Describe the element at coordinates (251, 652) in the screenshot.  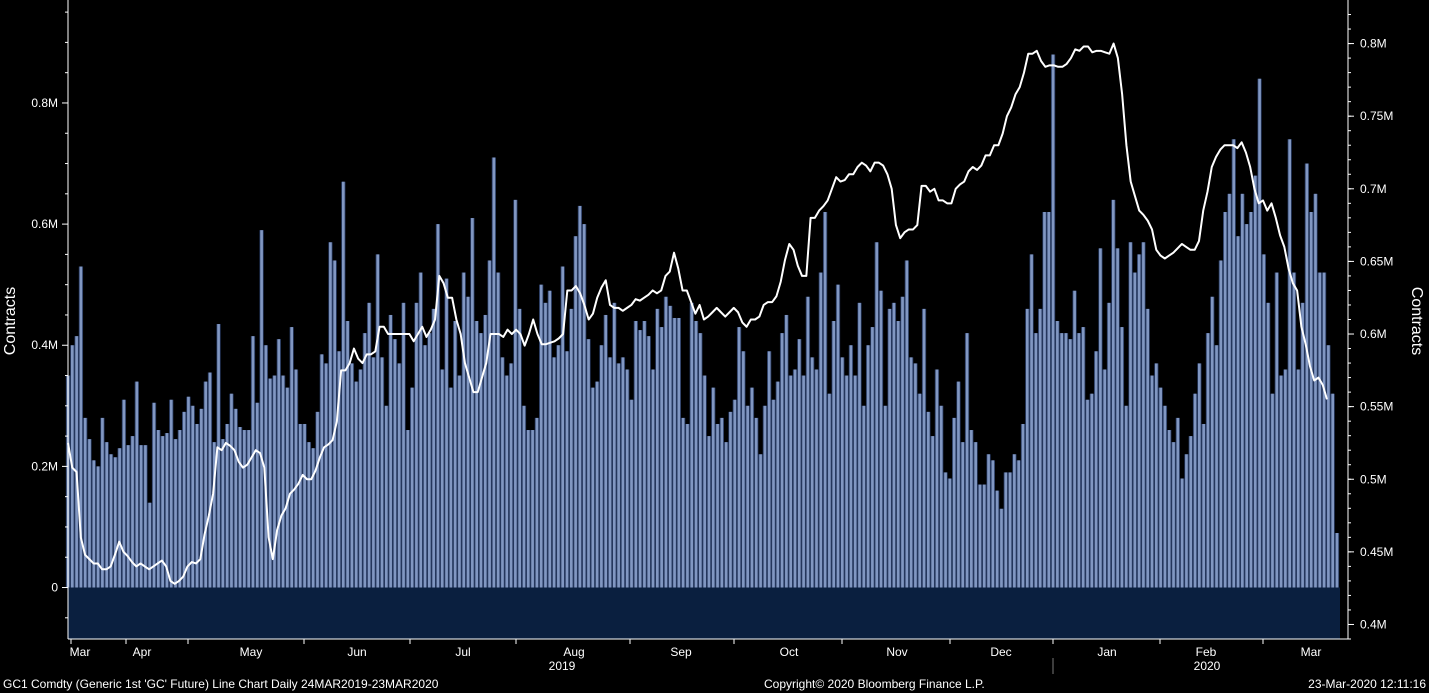
I see `x-tick-label: May` at that location.